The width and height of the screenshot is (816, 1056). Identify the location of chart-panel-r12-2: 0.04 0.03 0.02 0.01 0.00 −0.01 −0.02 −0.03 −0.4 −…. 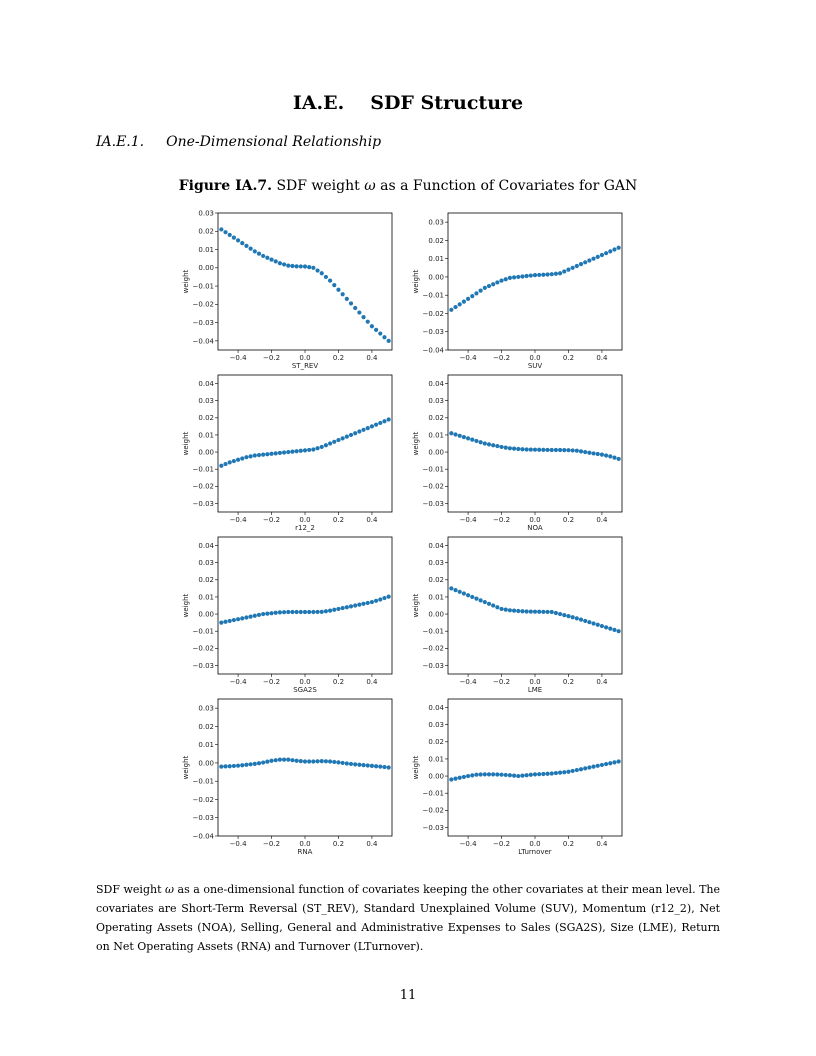
(287, 453).